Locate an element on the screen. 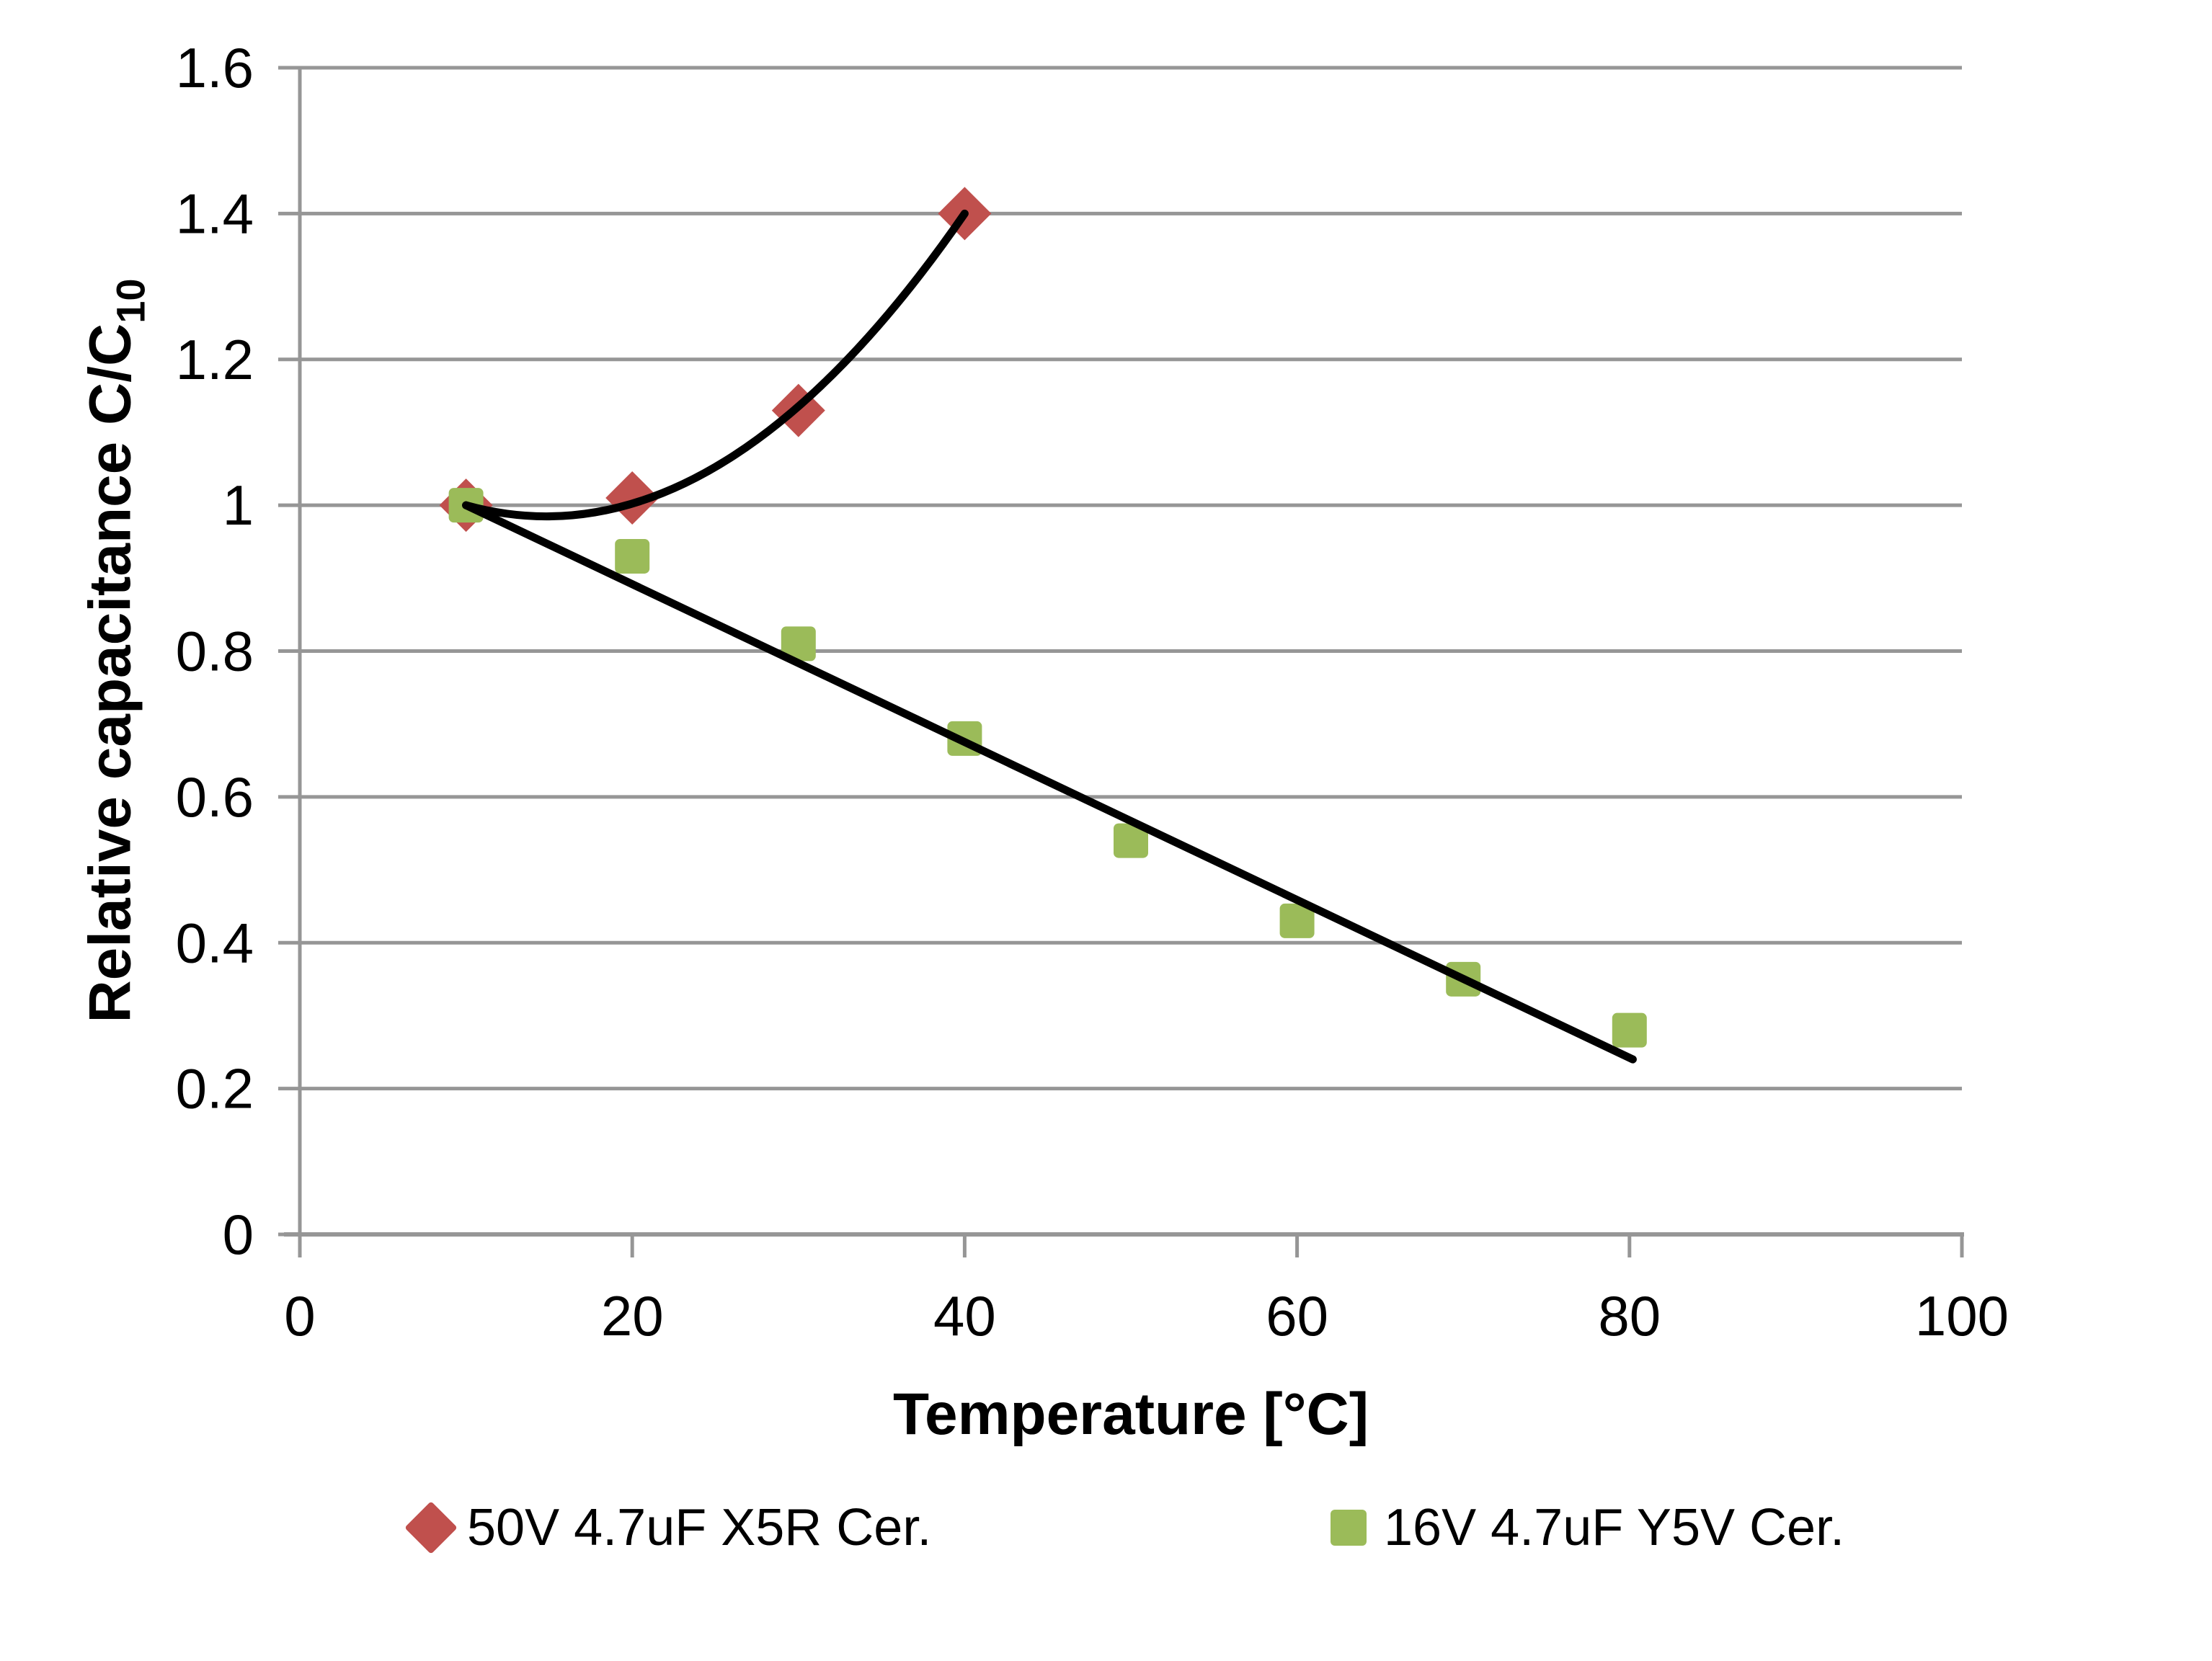 The image size is (2212, 1661). y-tick-label-1: 1 is located at coordinates (238, 505).